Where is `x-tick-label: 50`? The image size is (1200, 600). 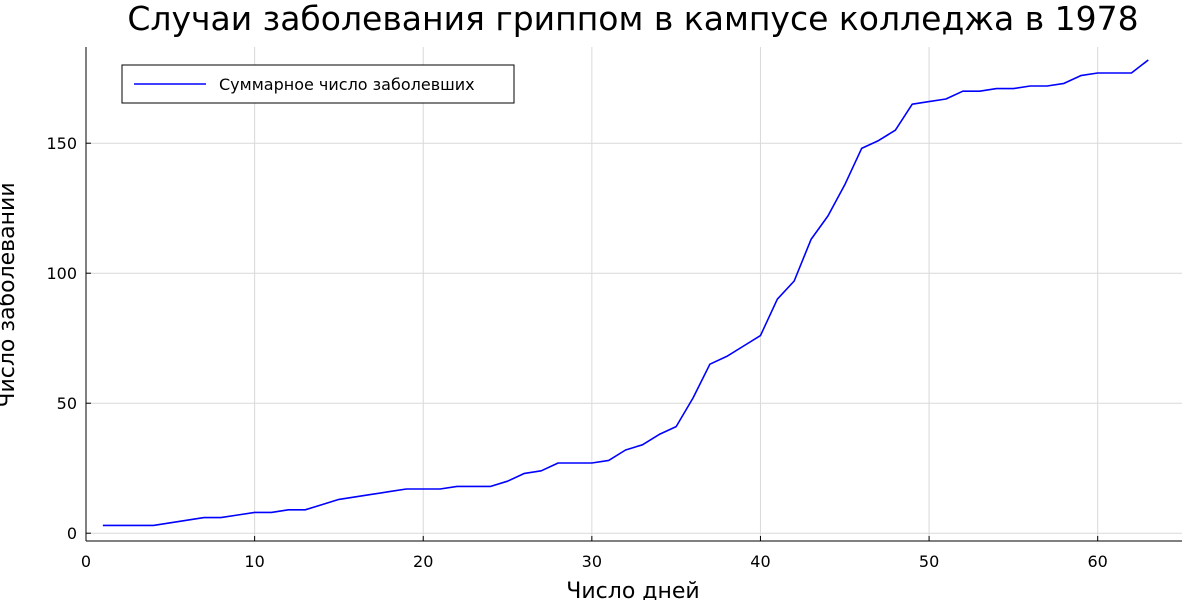 x-tick-label: 50 is located at coordinates (929, 561).